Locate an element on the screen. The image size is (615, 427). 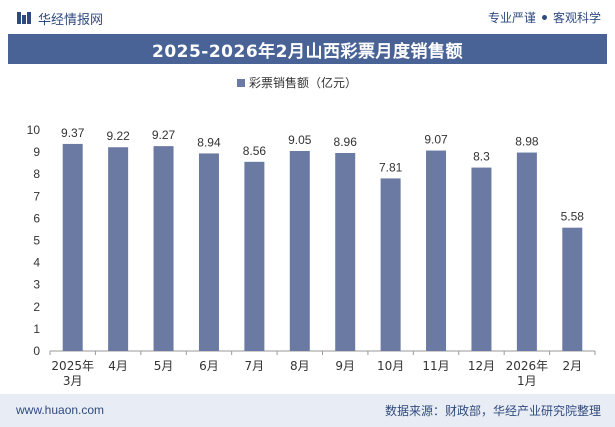
legend-label: 彩票销售额（亿元） is located at coordinates (303, 82).